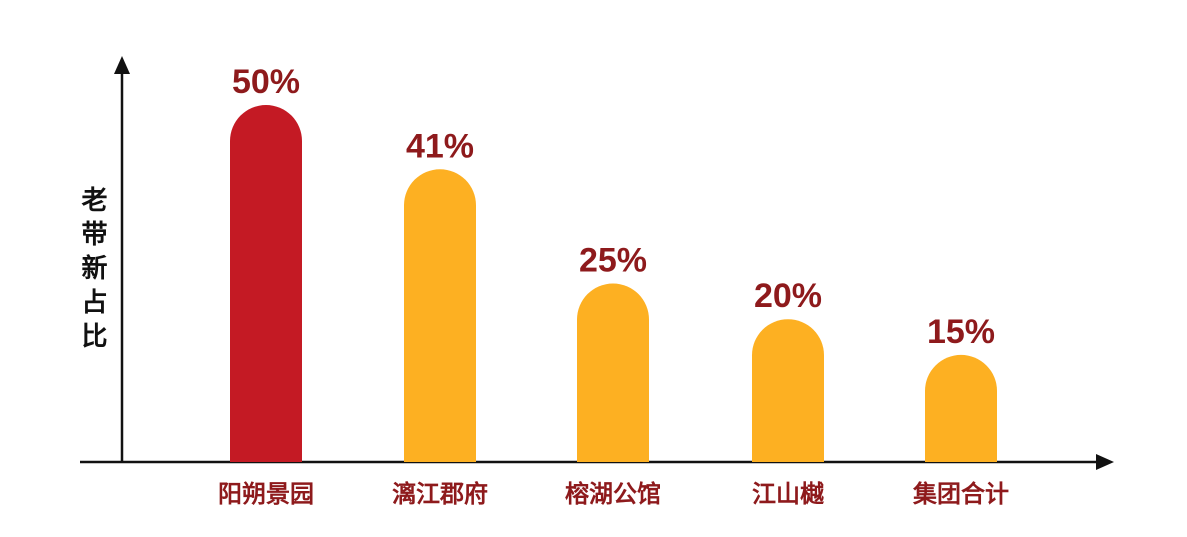 This screenshot has width=1187, height=537. I want to click on x-tick-label: 漓江郡府, so click(440, 494).